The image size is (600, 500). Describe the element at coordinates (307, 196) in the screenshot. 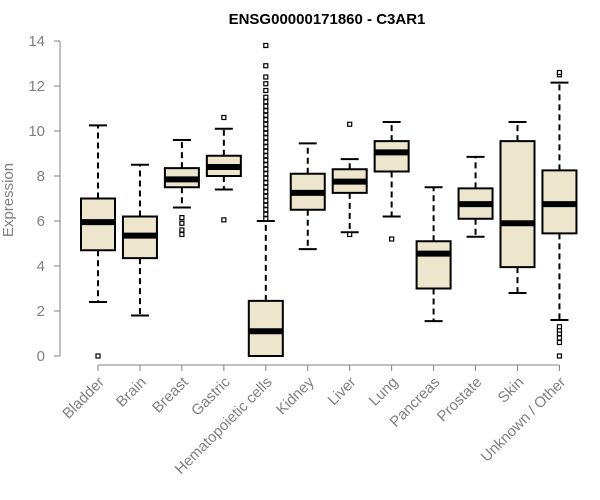

I see `box-kidney` at that location.